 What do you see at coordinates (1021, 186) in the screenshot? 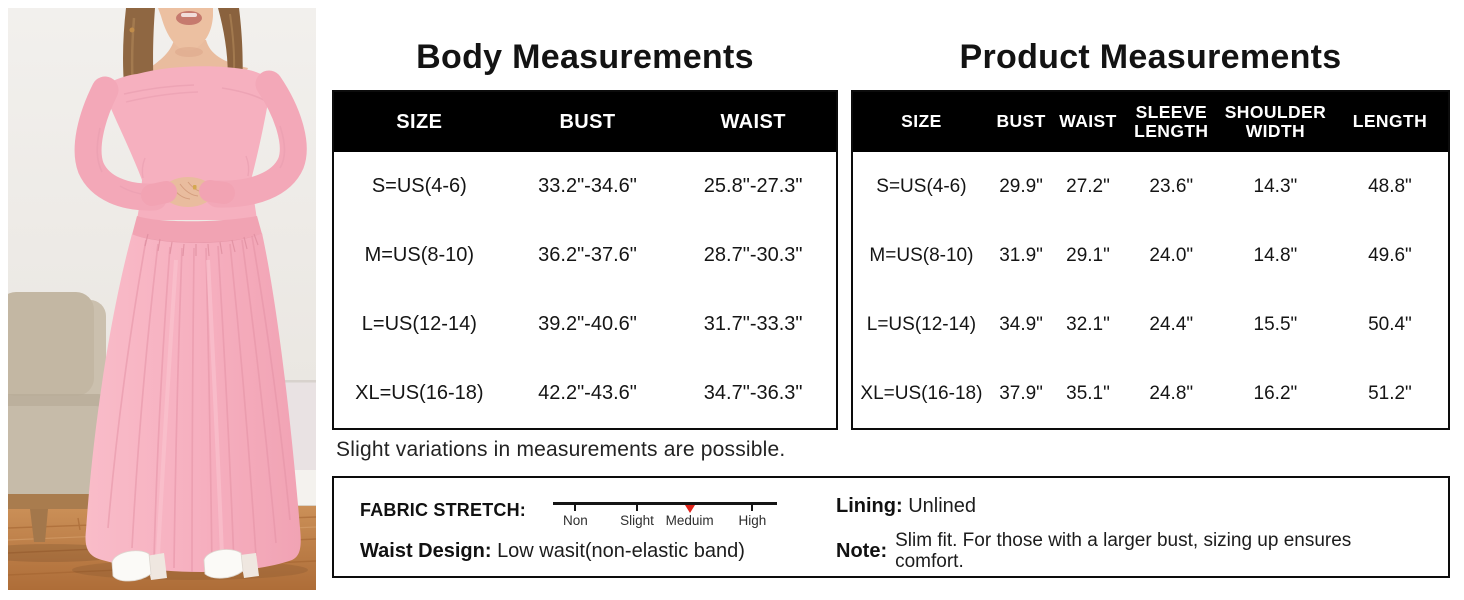
I see `cell-bust: 29.9"` at bounding box center [1021, 186].